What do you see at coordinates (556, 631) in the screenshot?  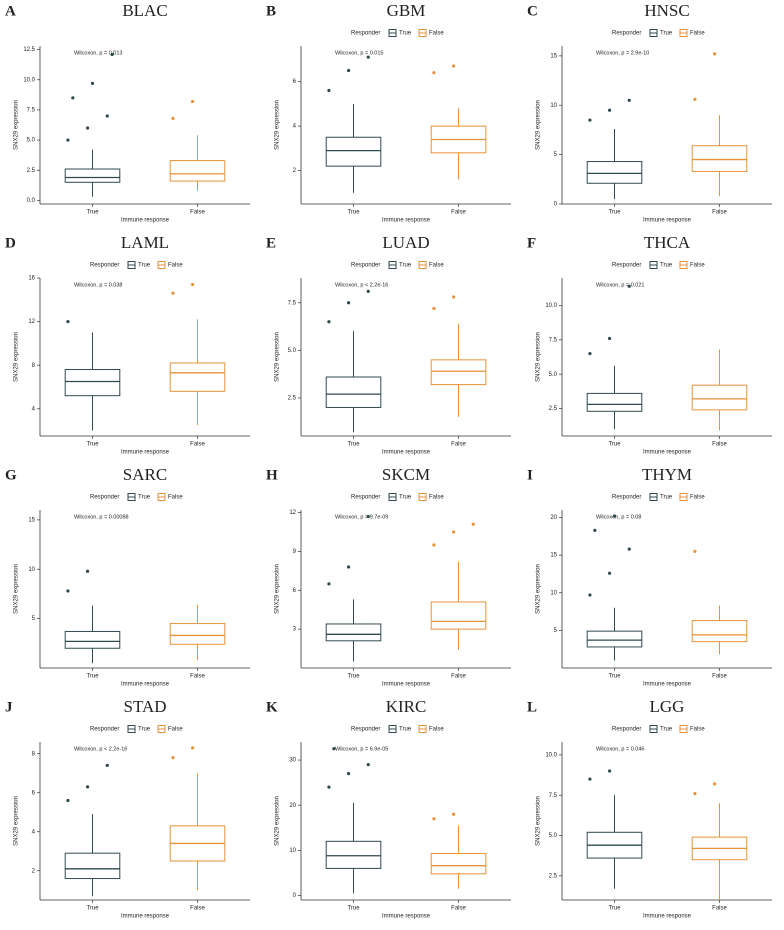 I see `y-tick-label: 5` at bounding box center [556, 631].